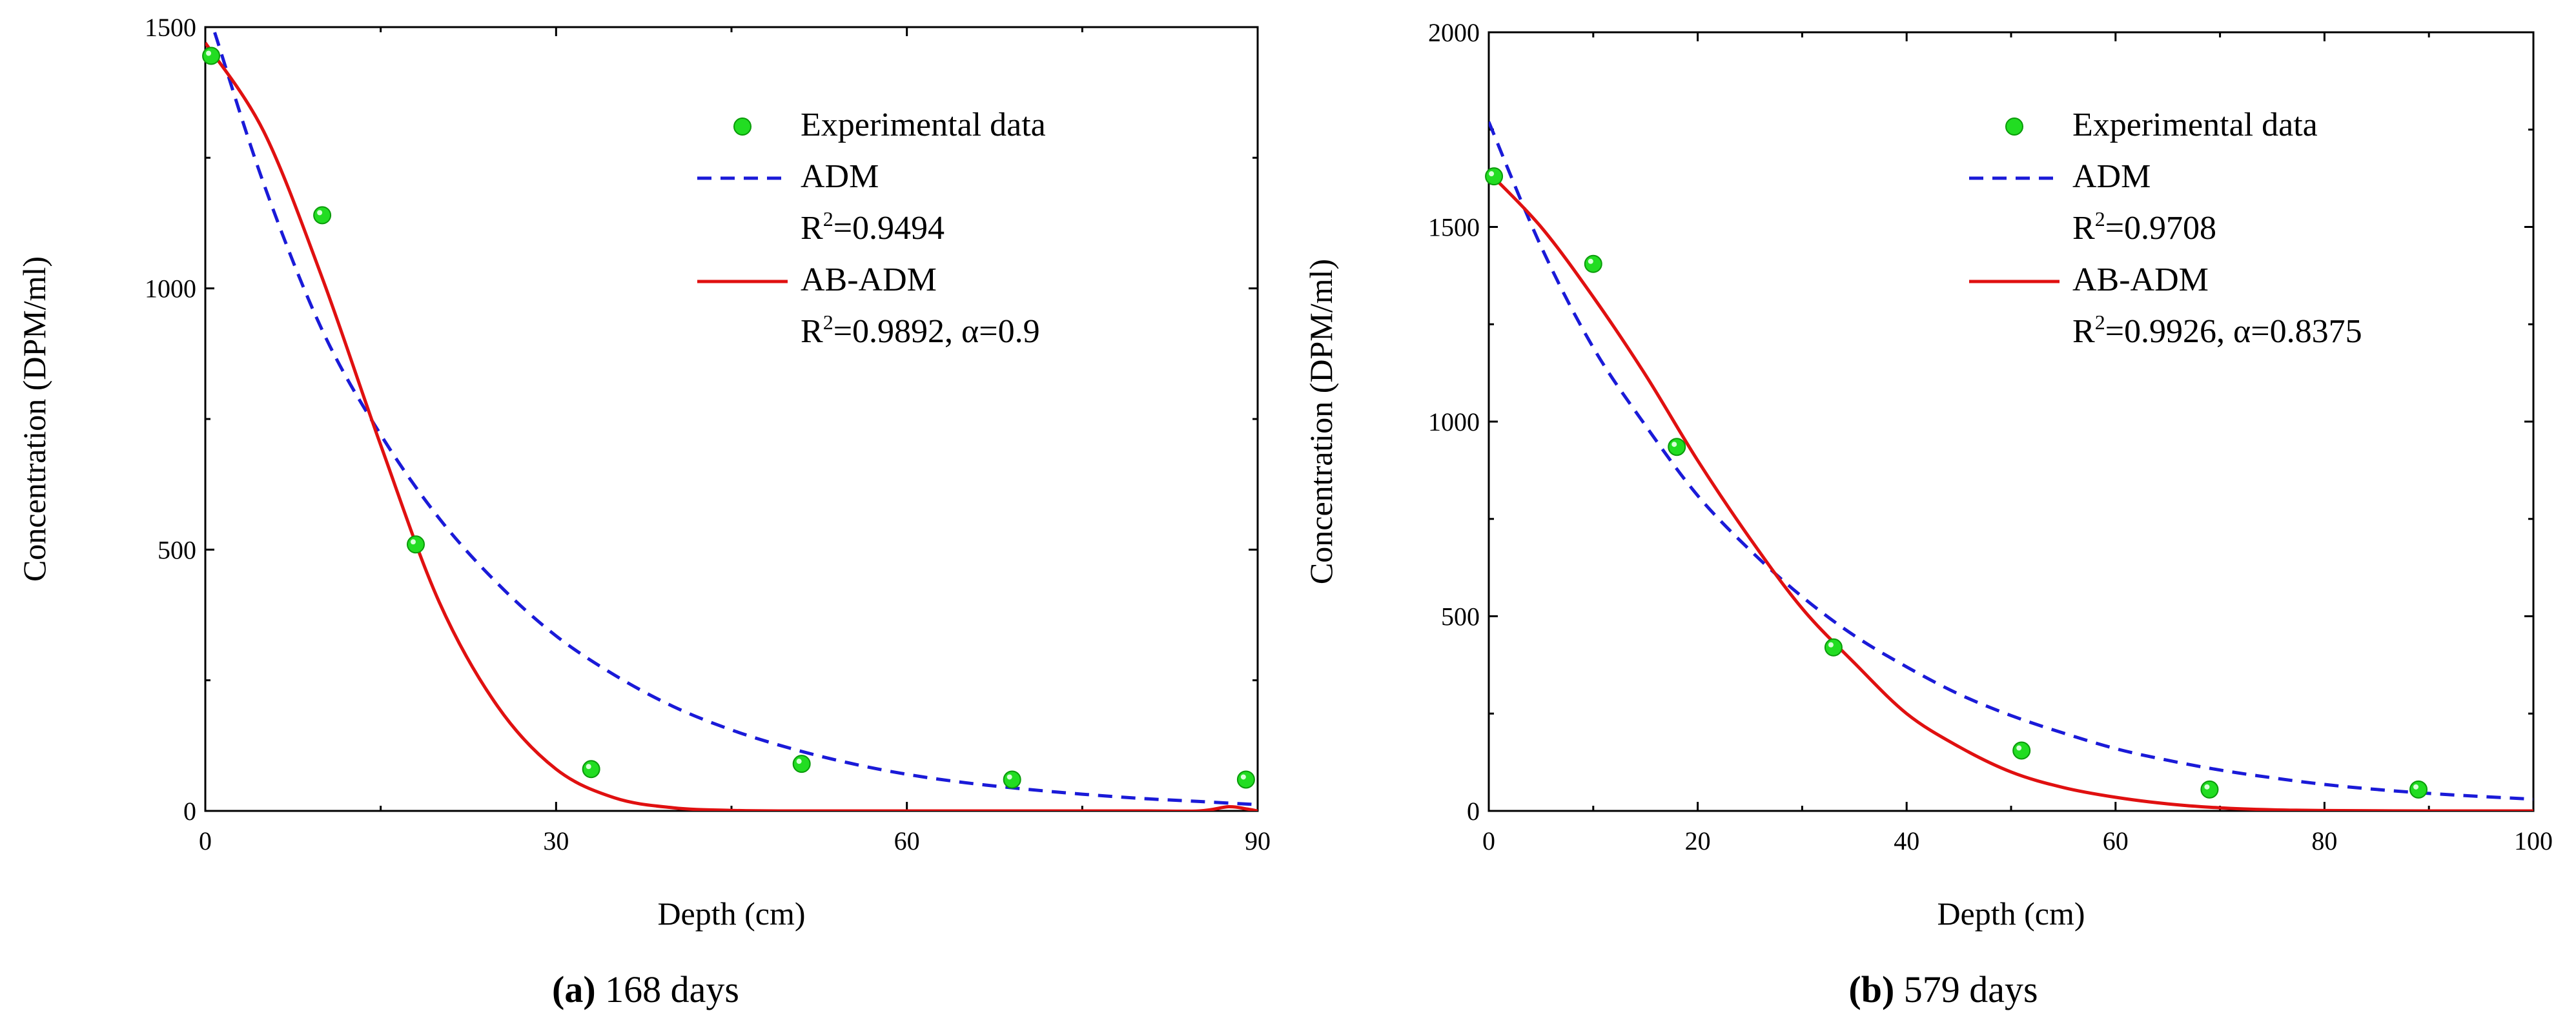 This screenshot has width=2576, height=1033. I want to click on x-tick-label: 90, so click(1258, 840).